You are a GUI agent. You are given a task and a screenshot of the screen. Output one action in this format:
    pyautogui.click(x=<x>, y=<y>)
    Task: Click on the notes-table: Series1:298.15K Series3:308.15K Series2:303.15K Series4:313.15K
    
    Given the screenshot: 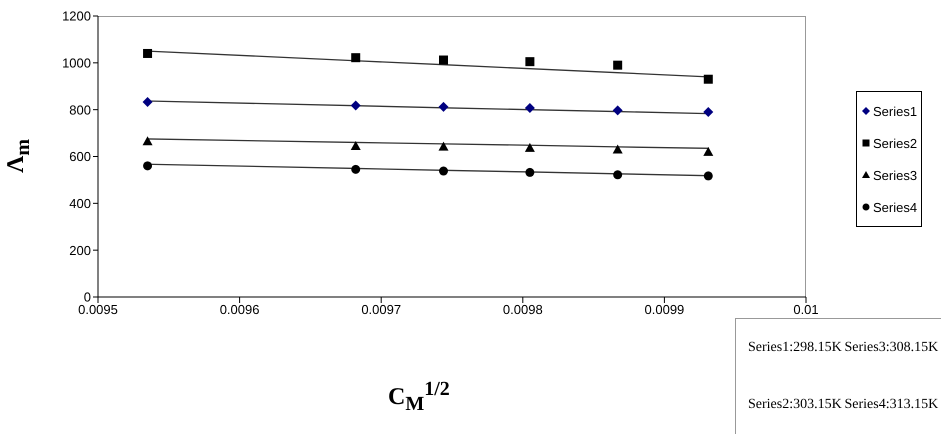 What is the action you would take?
    pyautogui.click(x=838, y=376)
    